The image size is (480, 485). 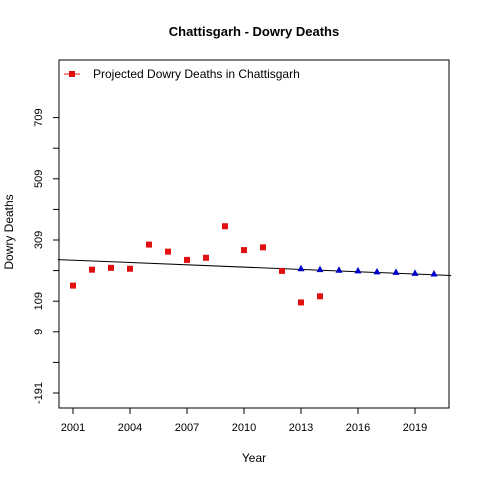 I want to click on y-axis-label: Dowry Deaths, so click(x=9, y=231).